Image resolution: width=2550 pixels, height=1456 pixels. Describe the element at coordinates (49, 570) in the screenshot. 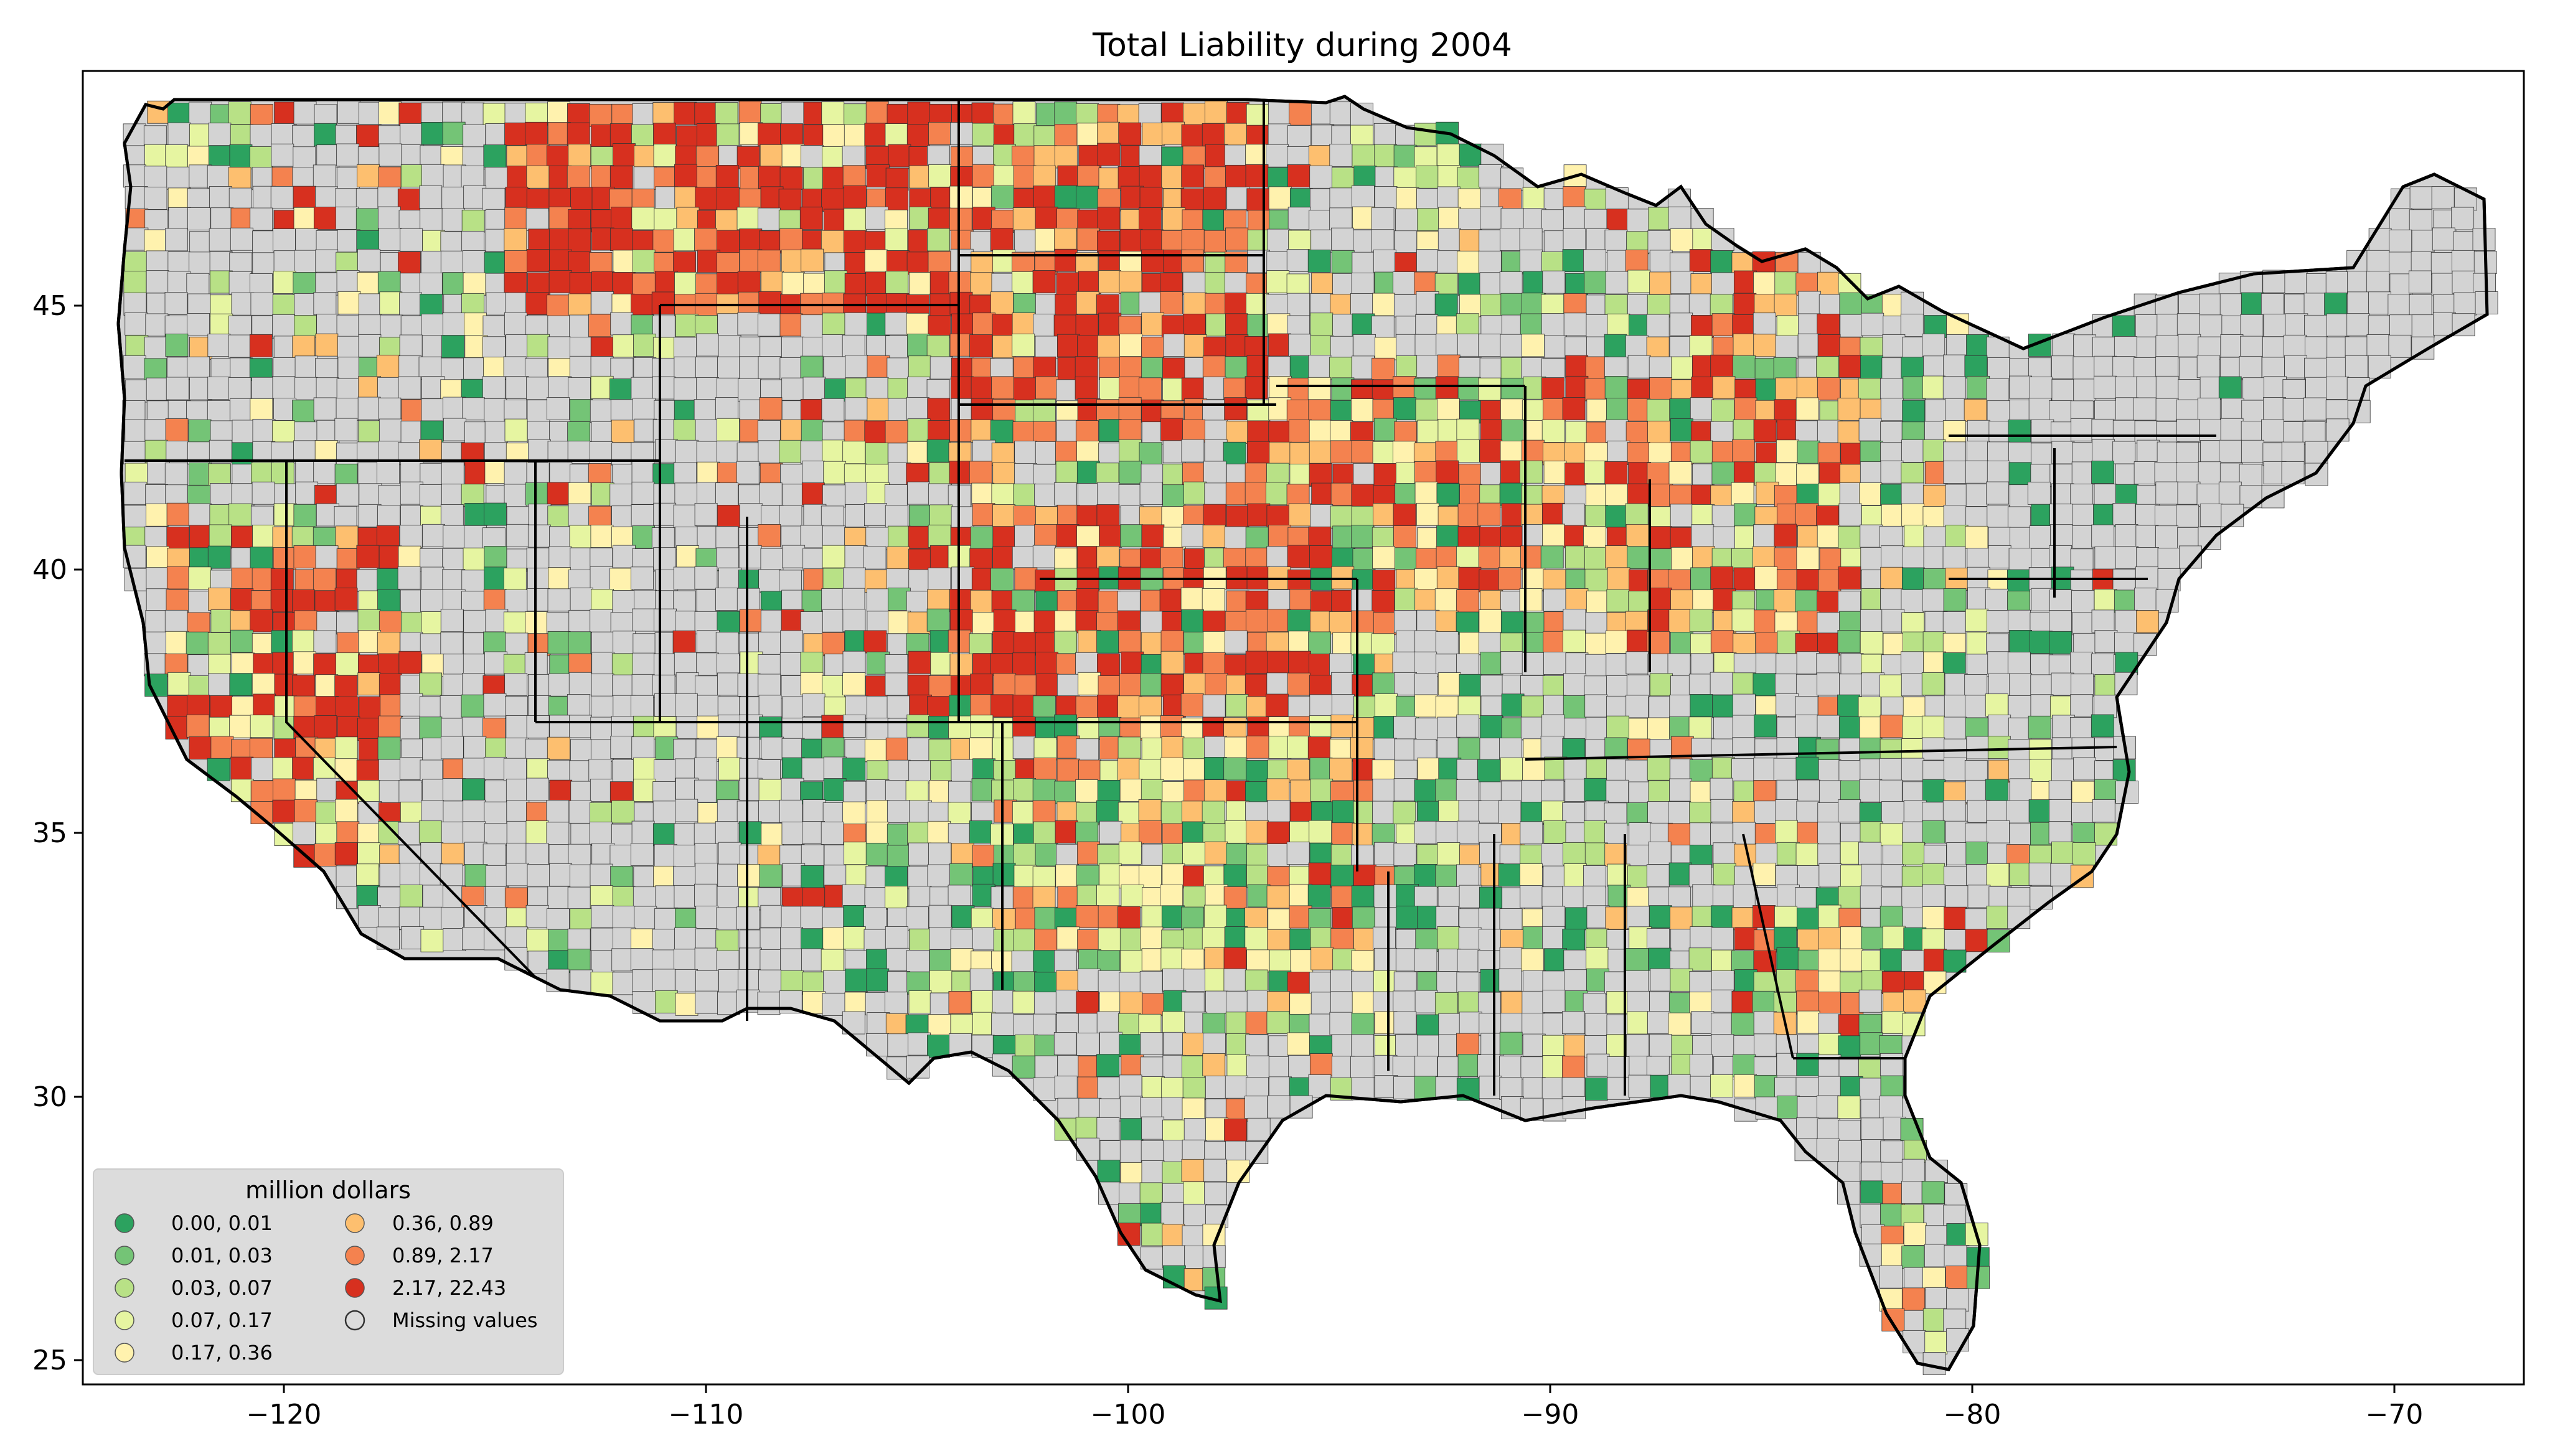

I see `y-tick-label: 40` at that location.